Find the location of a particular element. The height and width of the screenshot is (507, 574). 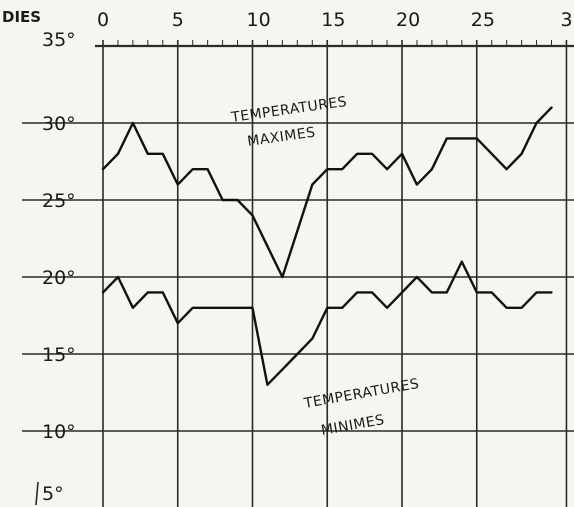

x-tick-label: 5 is located at coordinates (178, 20).